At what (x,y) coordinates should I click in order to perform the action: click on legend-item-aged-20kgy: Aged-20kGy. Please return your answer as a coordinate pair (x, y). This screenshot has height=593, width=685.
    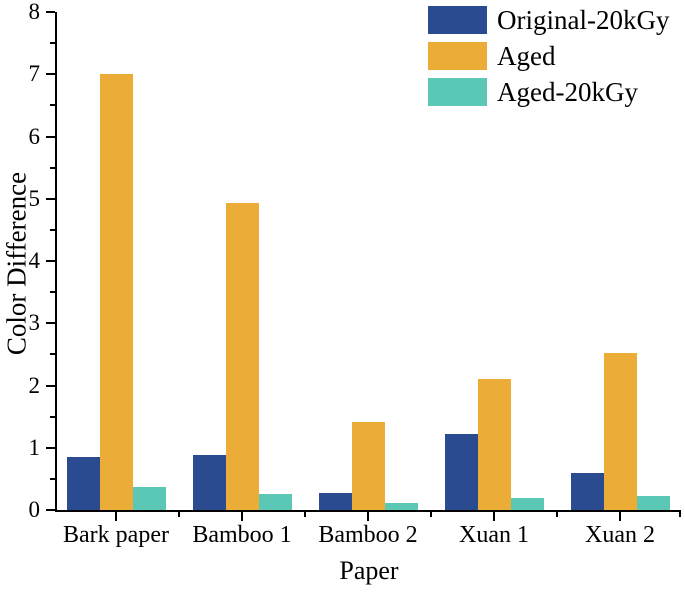
    Looking at the image, I should click on (548, 92).